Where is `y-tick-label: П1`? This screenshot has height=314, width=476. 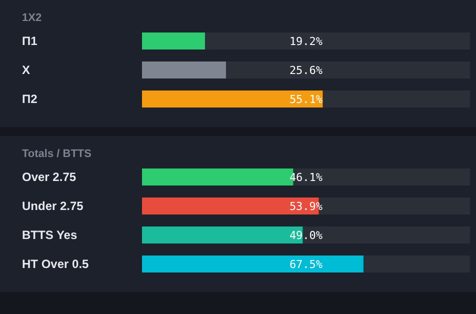 y-tick-label: П1 is located at coordinates (30, 41).